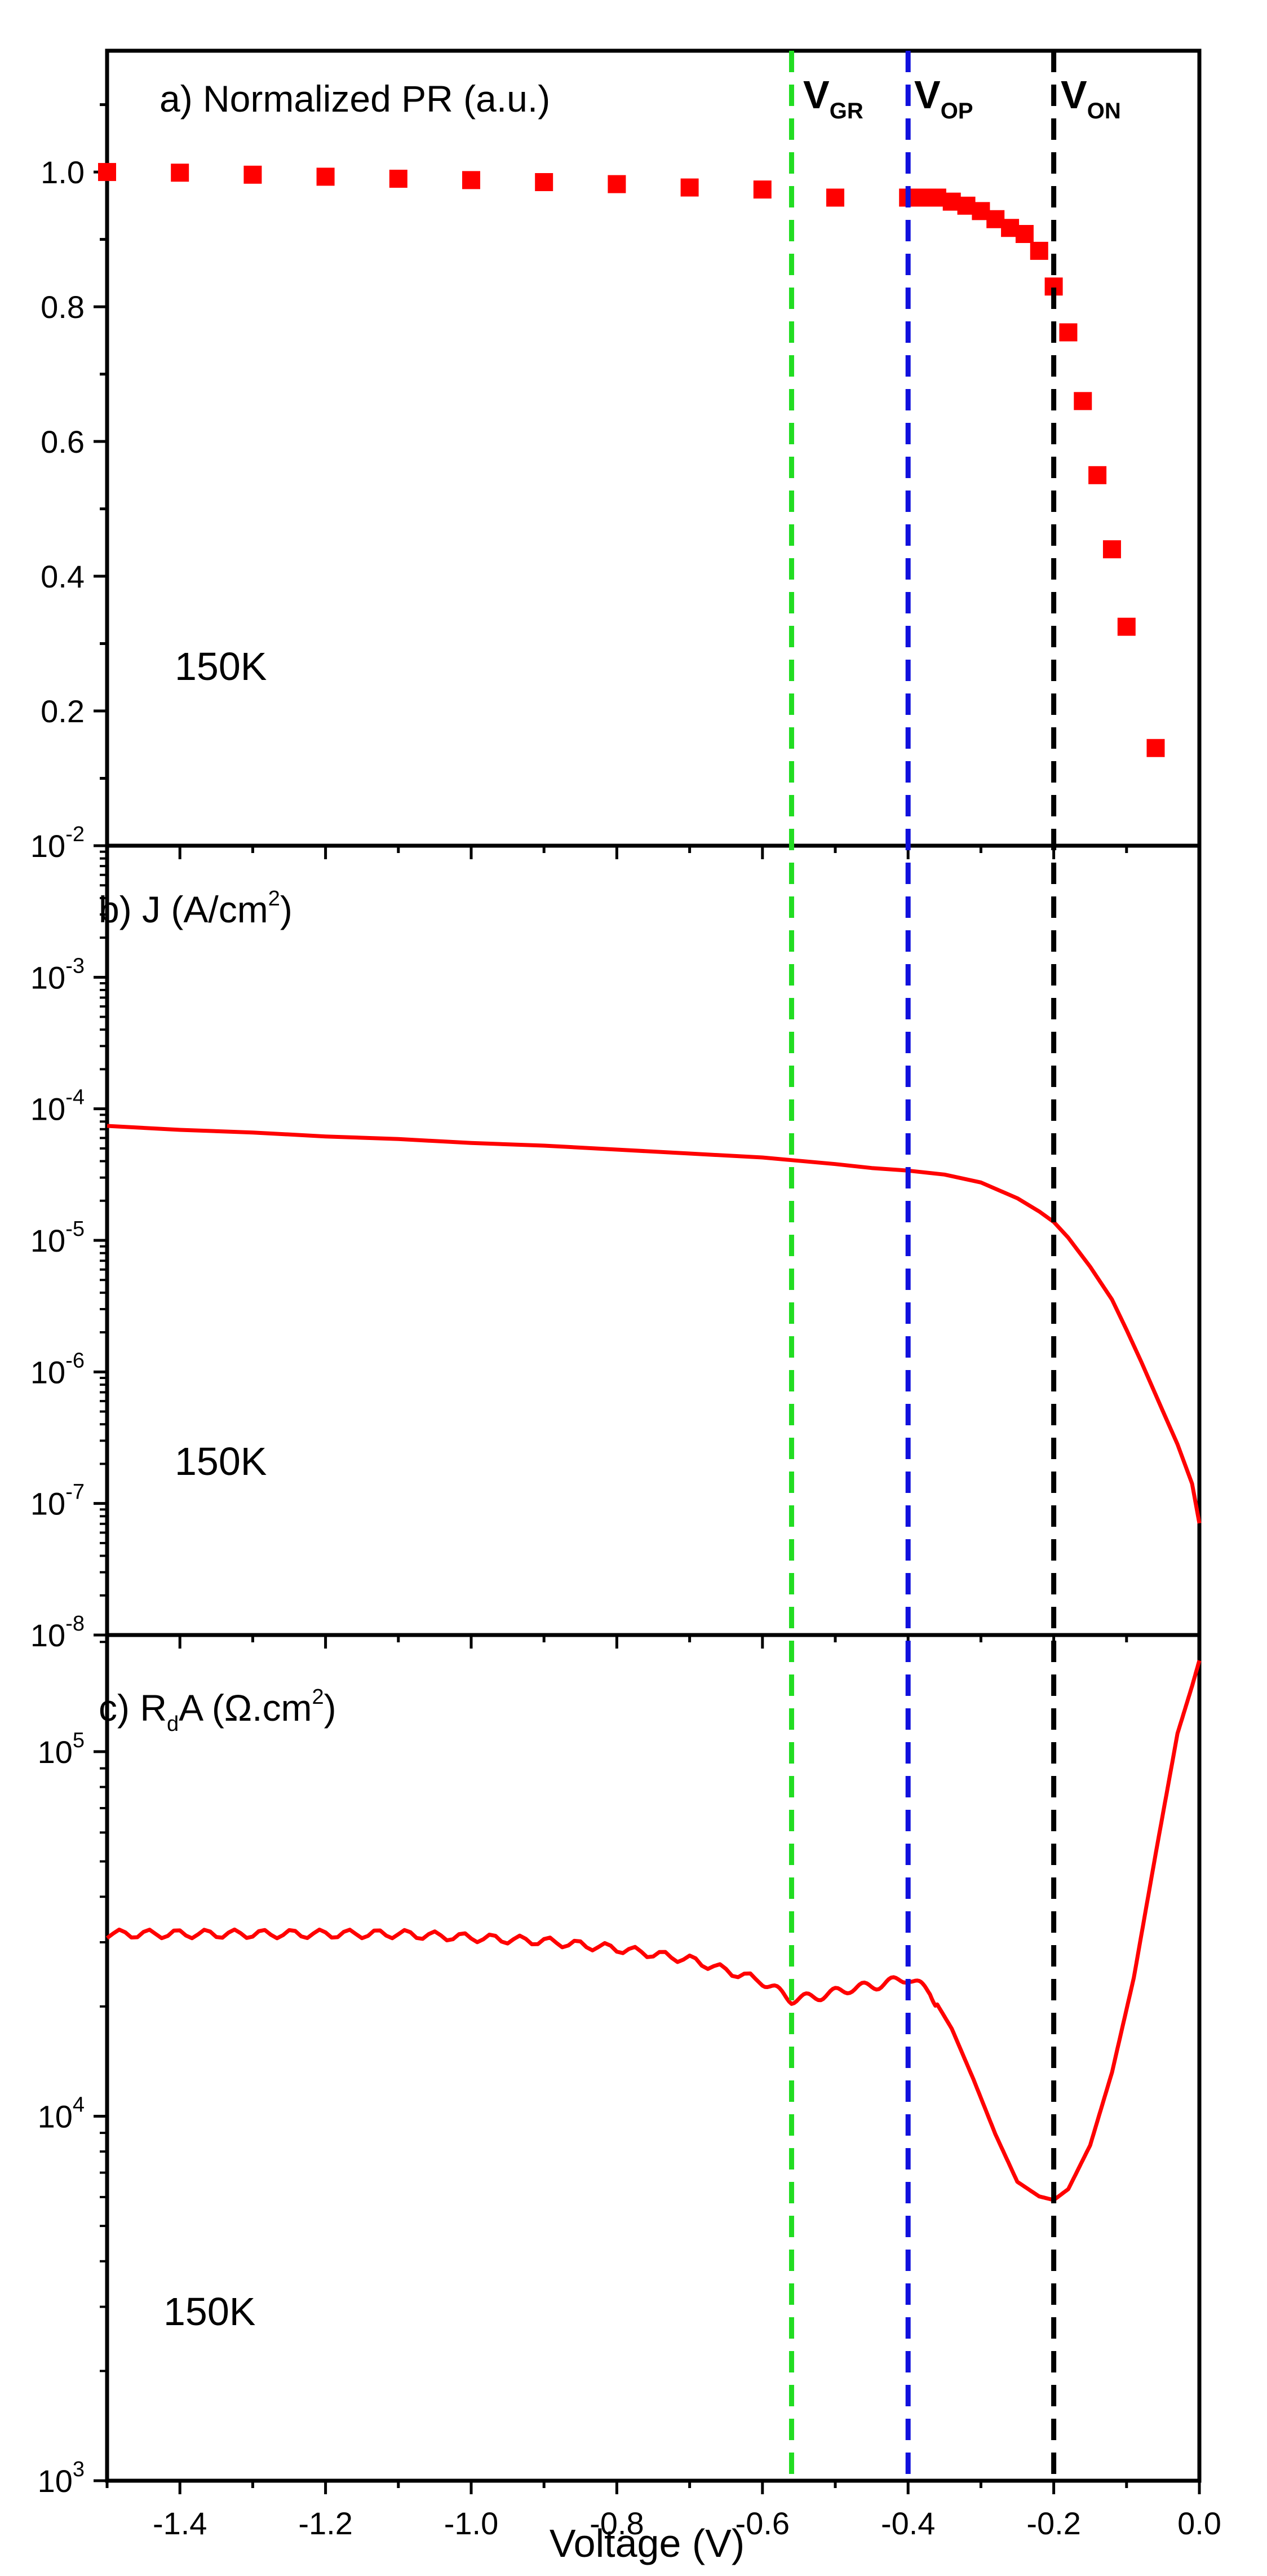  Describe the element at coordinates (355, 99) in the screenshot. I see `panel-a-title: a) Normalized PR (a.u.)` at that location.